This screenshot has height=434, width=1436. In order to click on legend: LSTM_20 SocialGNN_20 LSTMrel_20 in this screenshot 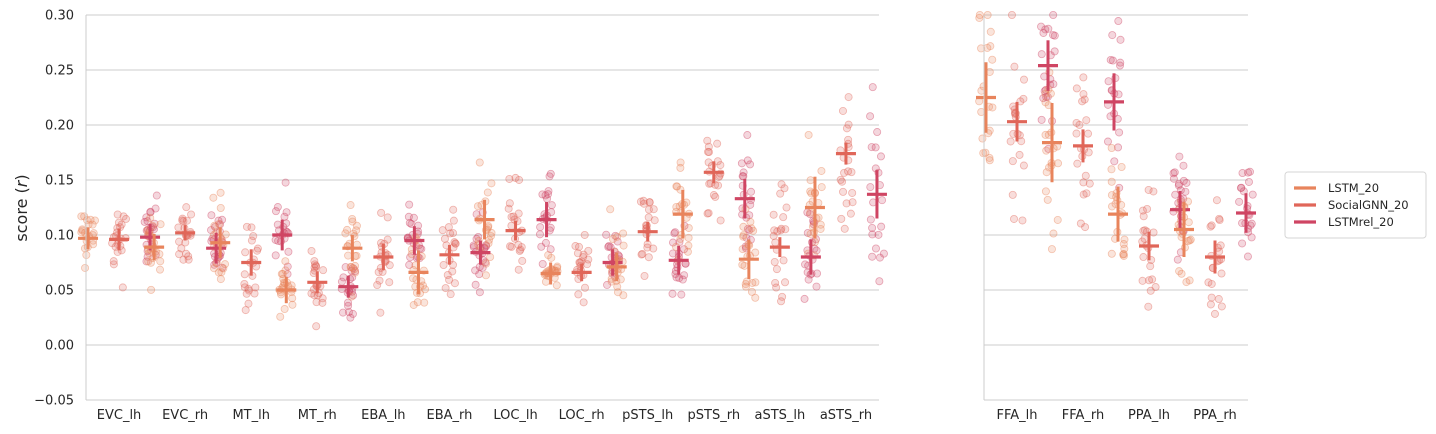, I will do `click(1355, 205)`.